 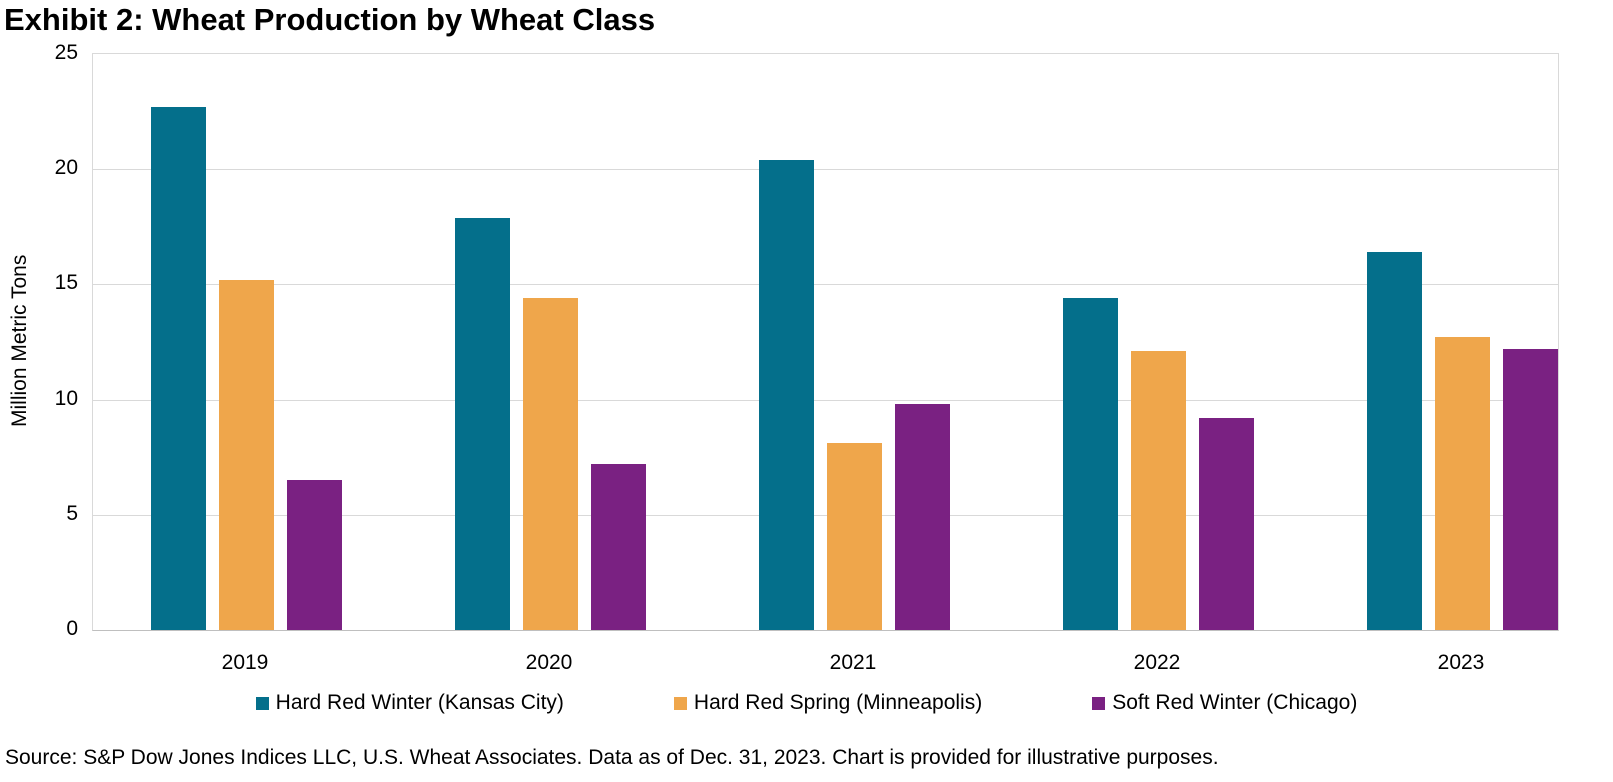 What do you see at coordinates (72, 628) in the screenshot?
I see `y-tick-label: 0` at bounding box center [72, 628].